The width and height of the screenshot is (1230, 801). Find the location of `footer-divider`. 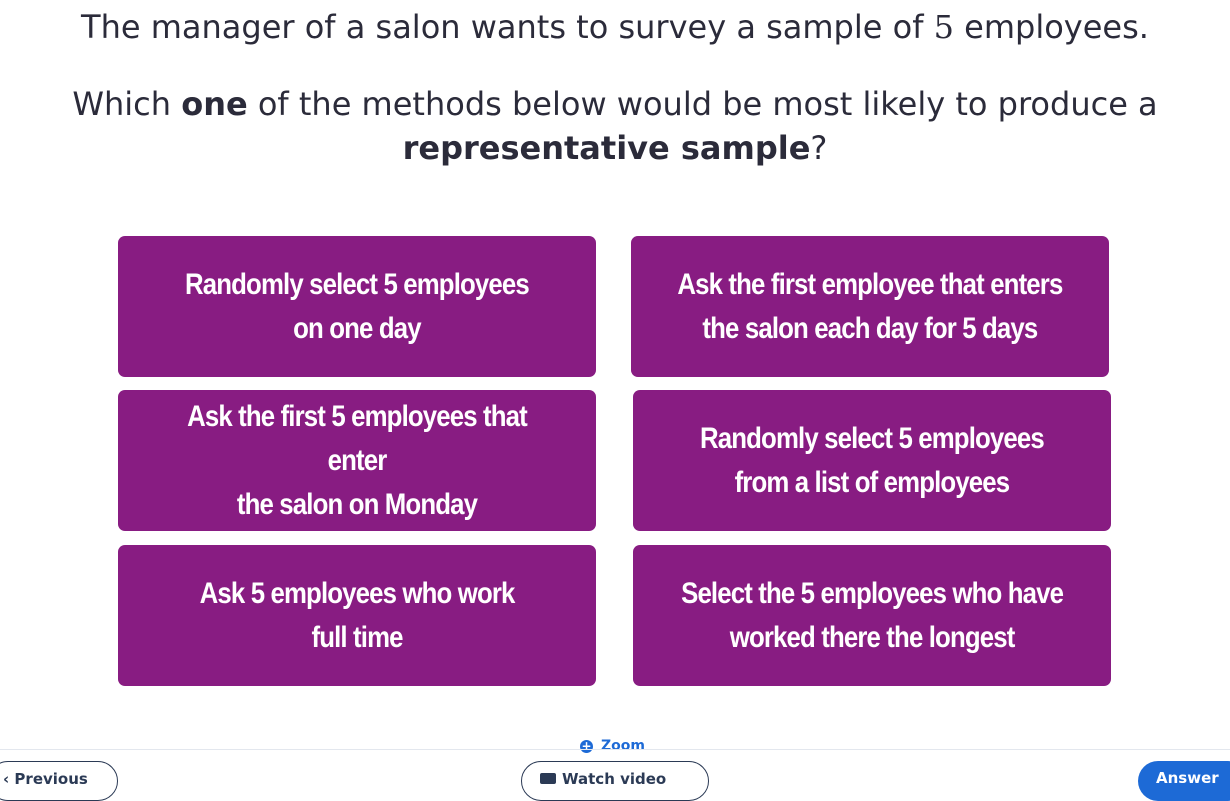

footer-divider is located at coordinates (615, 749).